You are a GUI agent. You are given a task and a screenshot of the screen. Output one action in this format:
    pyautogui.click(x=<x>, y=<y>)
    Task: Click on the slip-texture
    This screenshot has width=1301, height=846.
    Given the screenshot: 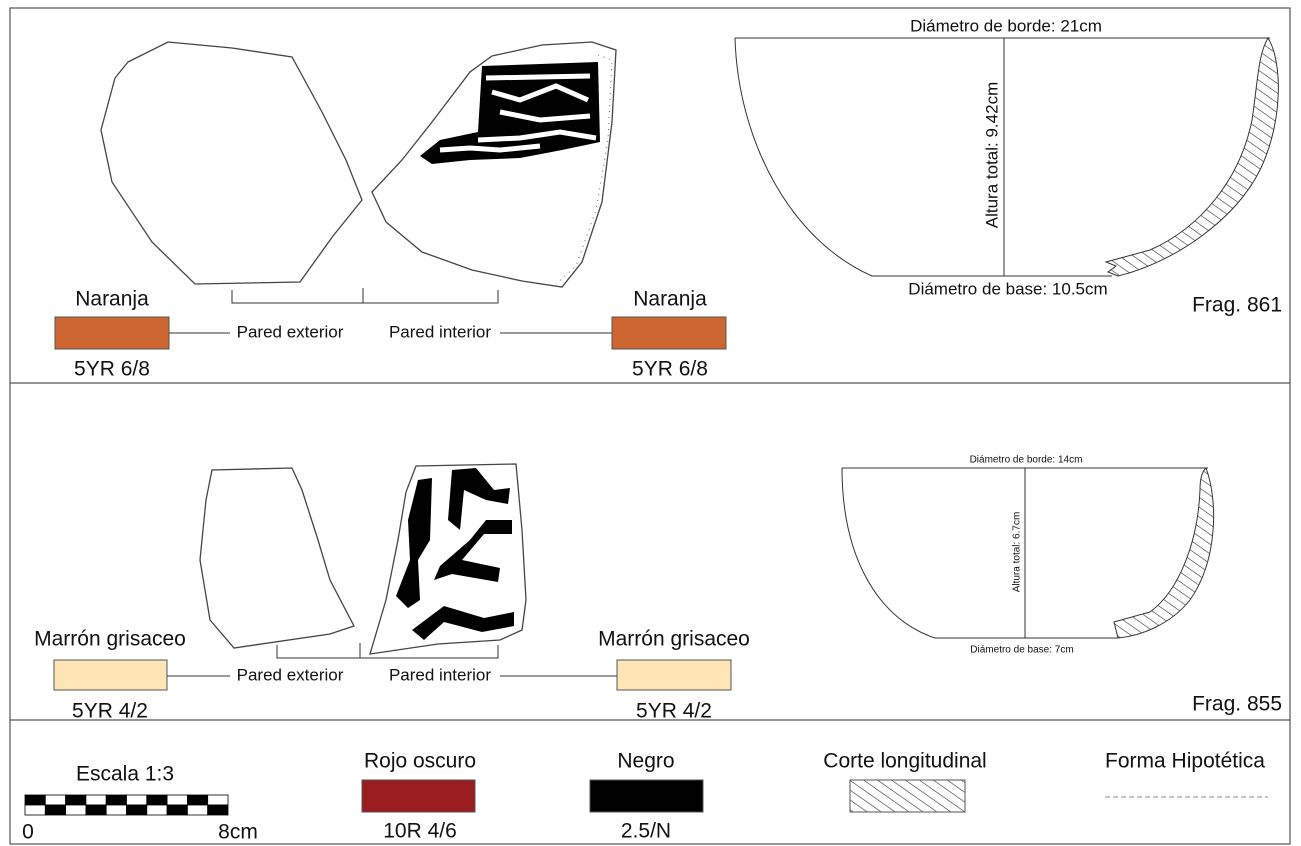 What is the action you would take?
    pyautogui.click(x=584, y=169)
    